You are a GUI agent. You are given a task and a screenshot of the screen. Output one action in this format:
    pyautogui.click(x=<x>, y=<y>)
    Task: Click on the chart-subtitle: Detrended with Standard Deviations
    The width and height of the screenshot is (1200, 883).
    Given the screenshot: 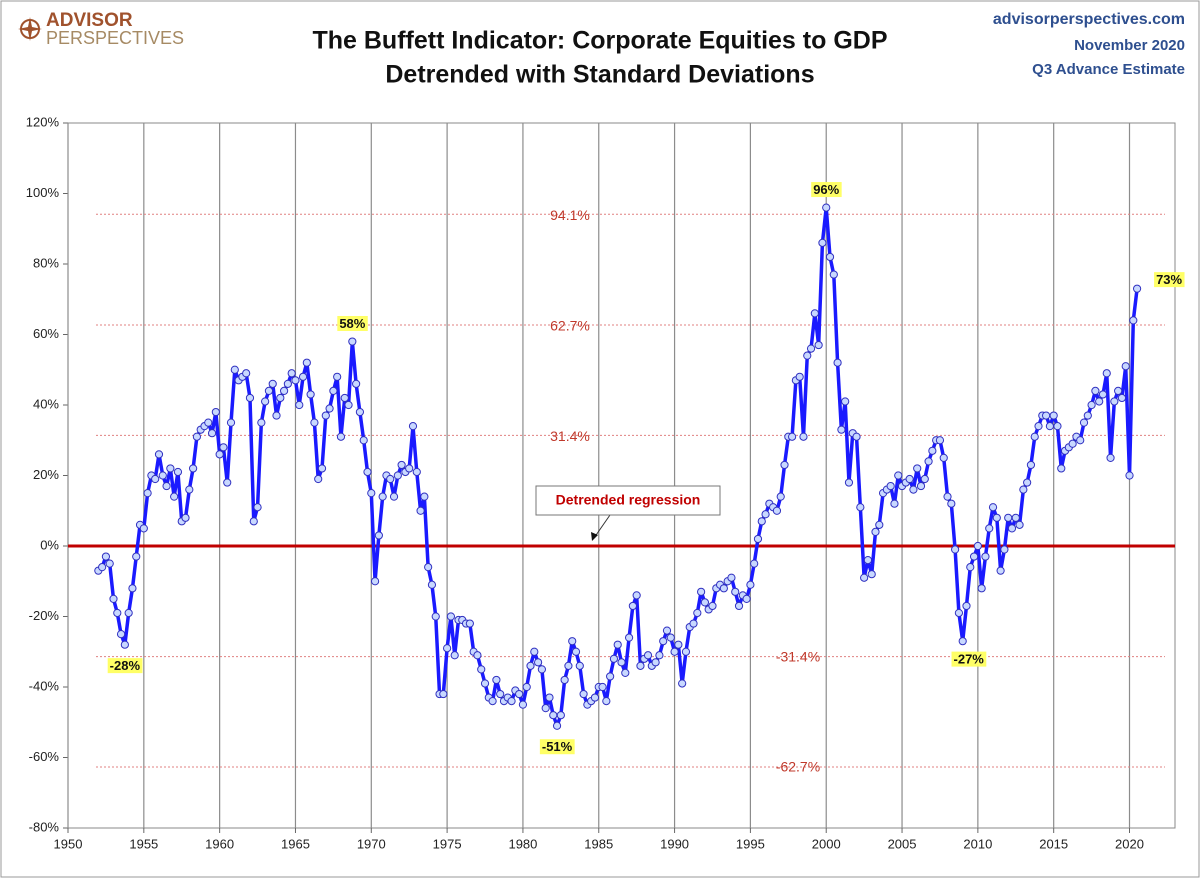 What is the action you would take?
    pyautogui.click(x=599, y=75)
    